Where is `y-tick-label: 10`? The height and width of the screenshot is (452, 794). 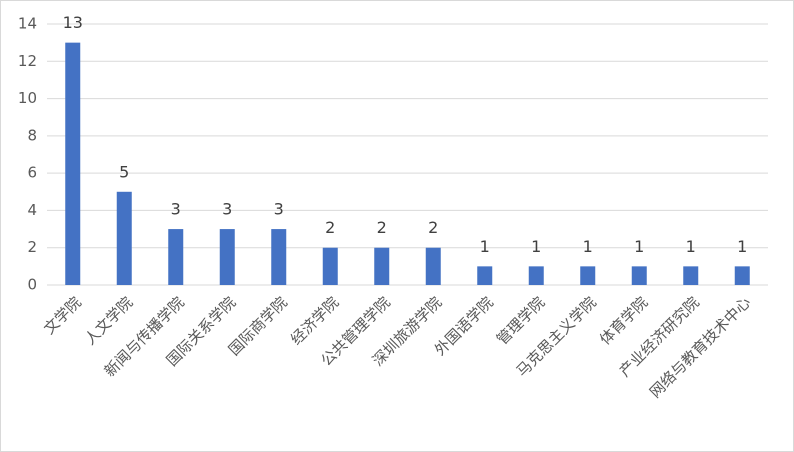
y-tick-label: 10 is located at coordinates (27, 98).